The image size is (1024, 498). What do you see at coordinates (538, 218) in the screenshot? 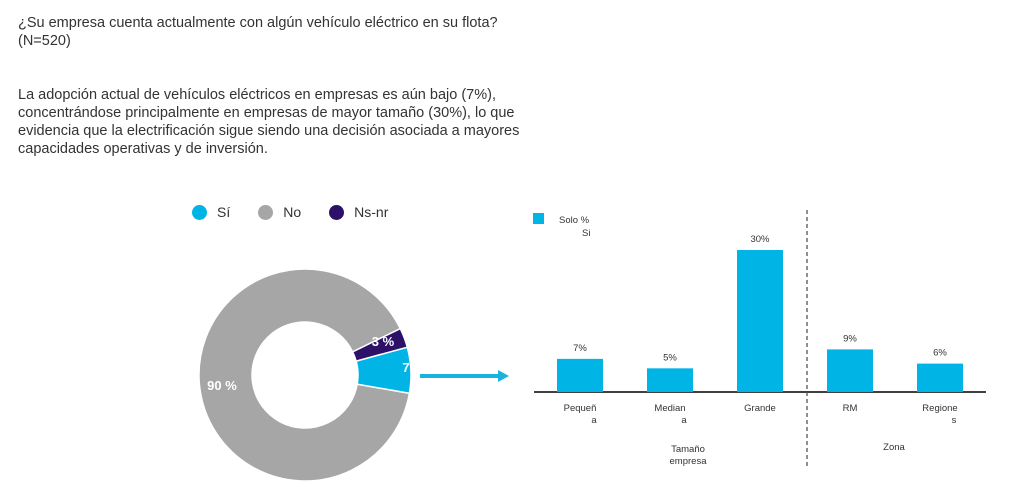
I see `bar-legend-swatch` at bounding box center [538, 218].